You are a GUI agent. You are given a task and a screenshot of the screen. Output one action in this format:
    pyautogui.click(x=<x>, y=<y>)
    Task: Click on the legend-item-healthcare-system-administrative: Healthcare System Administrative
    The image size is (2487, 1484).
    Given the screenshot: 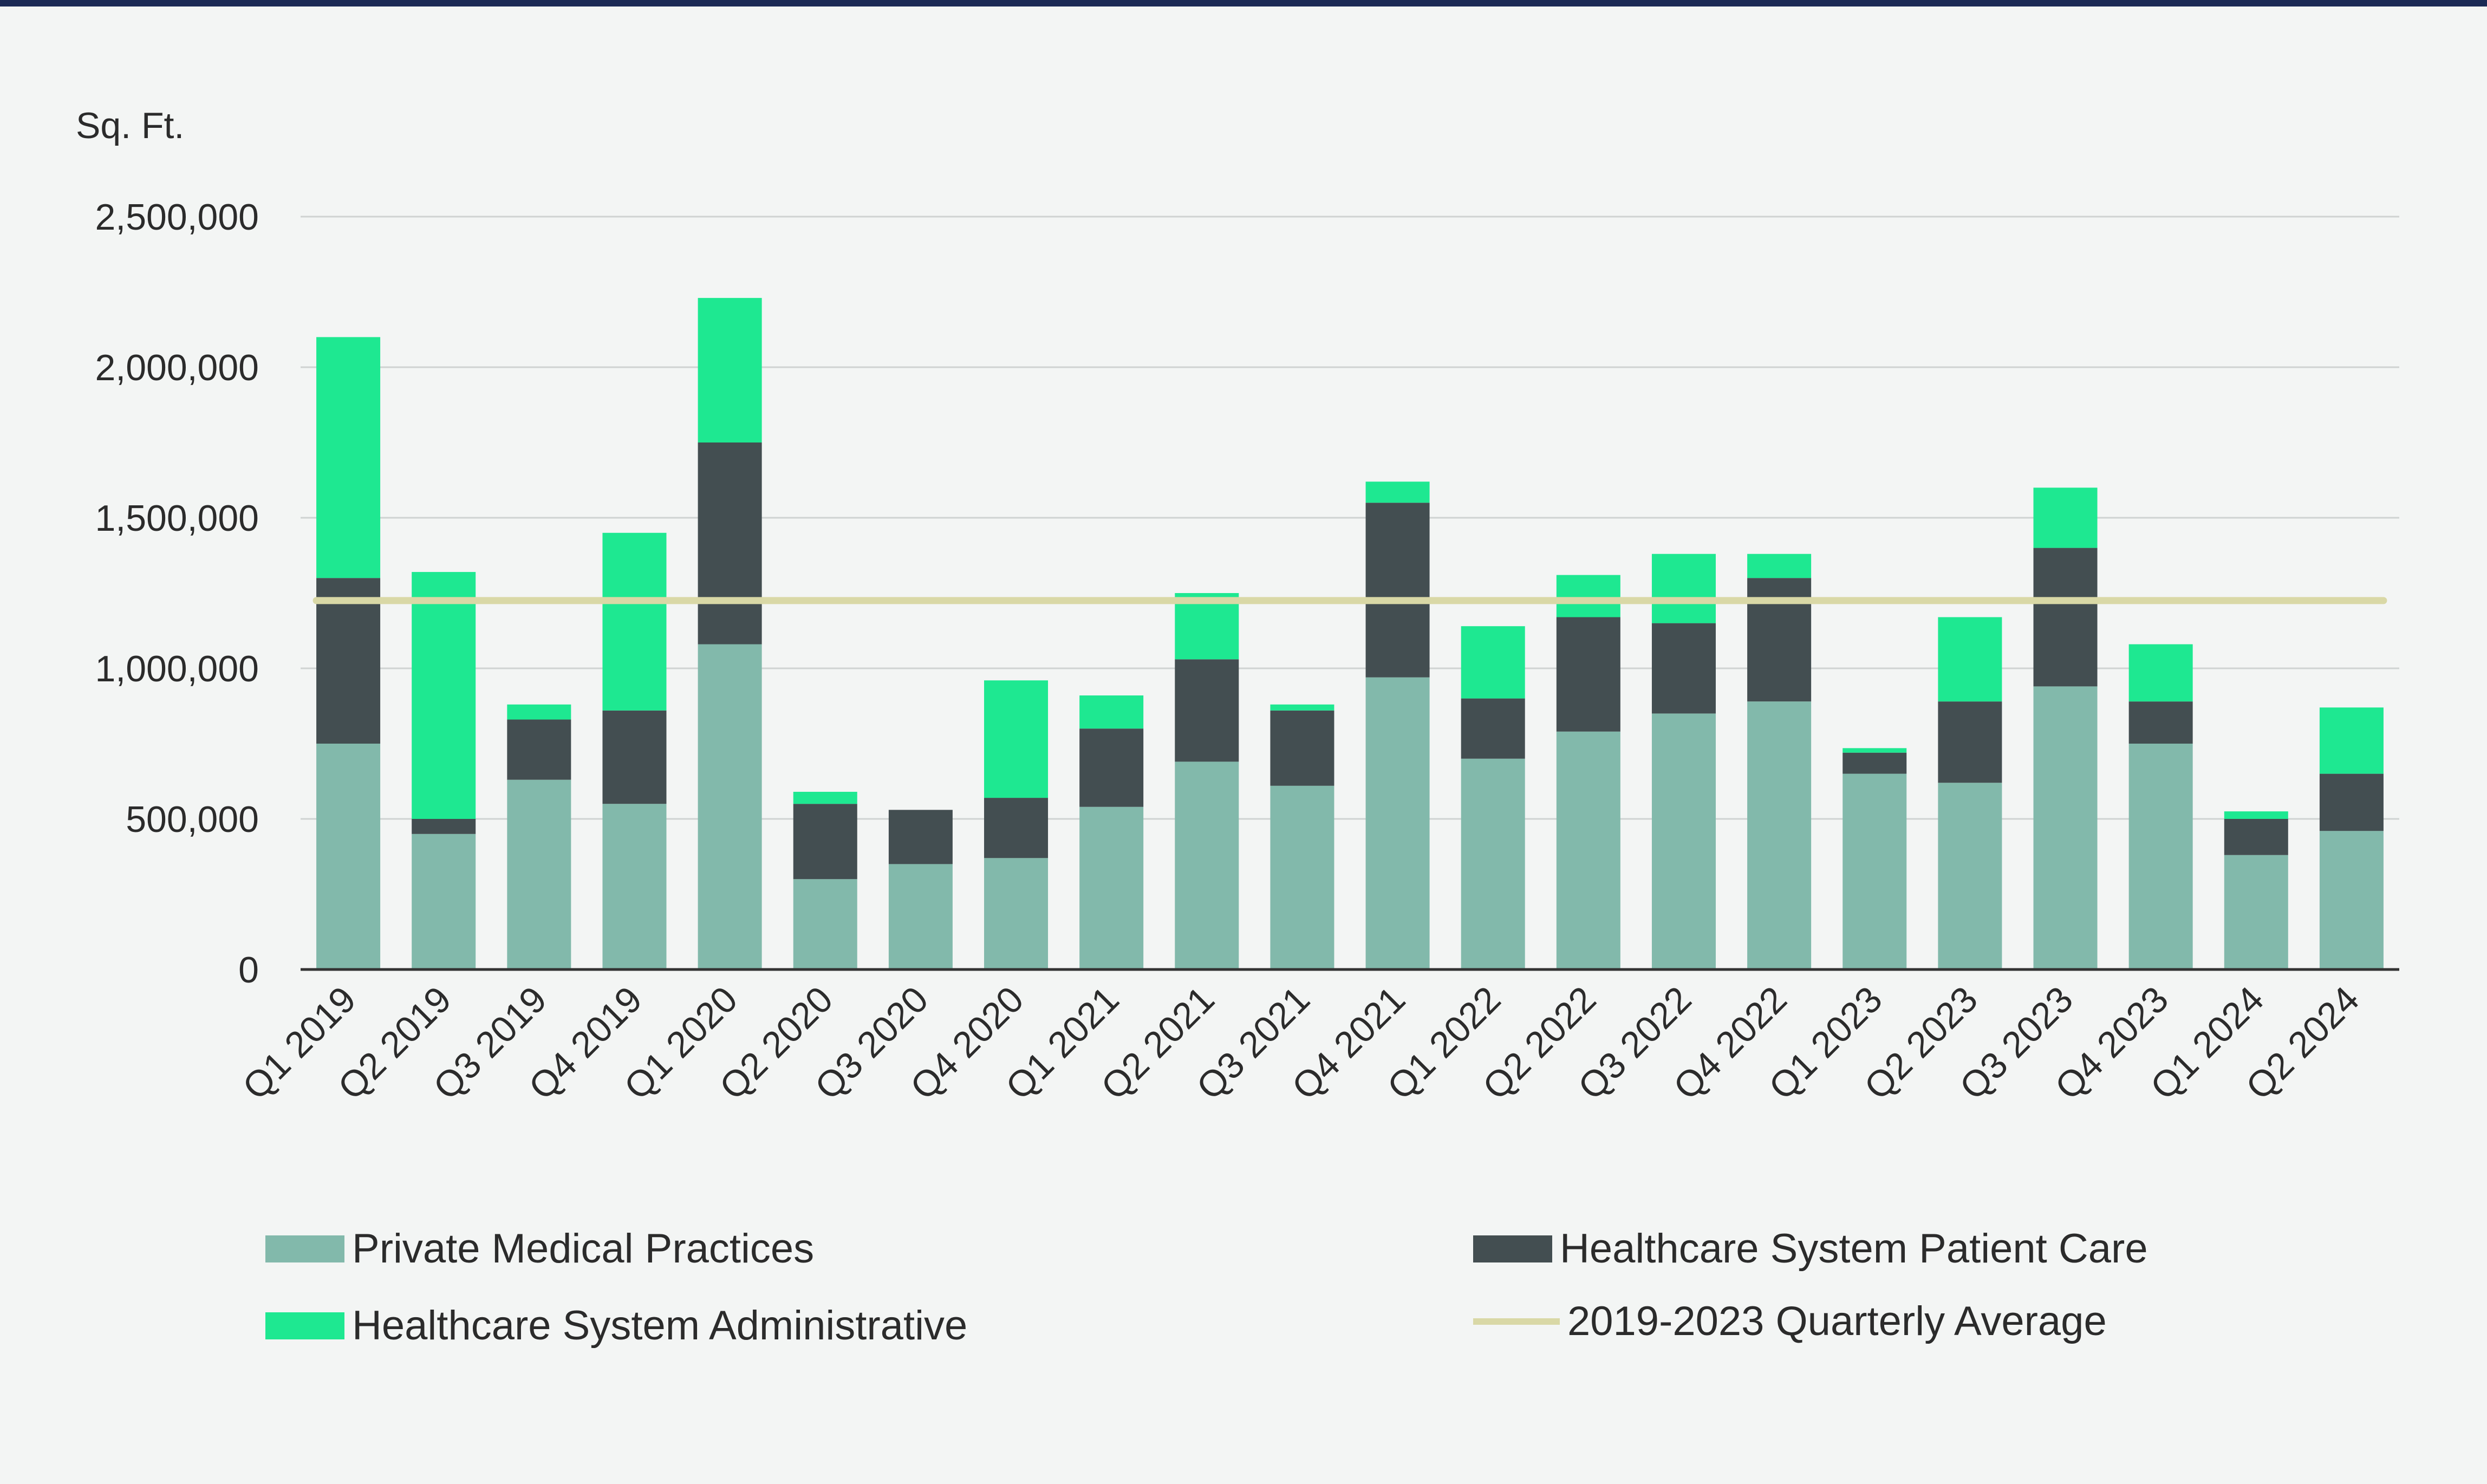 What is the action you would take?
    pyautogui.click(x=616, y=1326)
    